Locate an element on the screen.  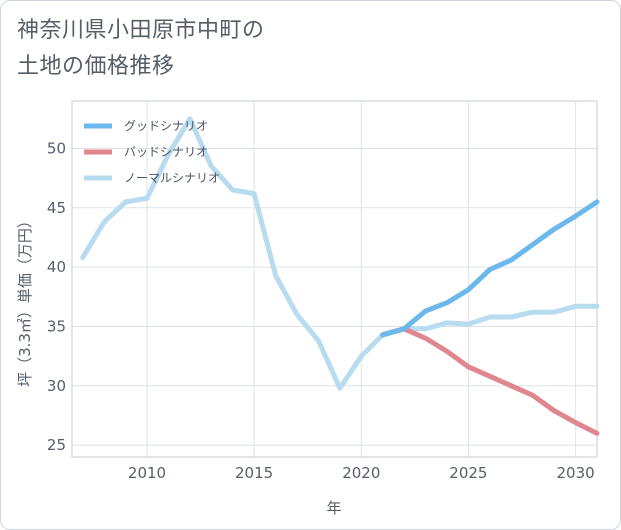
x-tick-label: 2020 is located at coordinates (361, 473).